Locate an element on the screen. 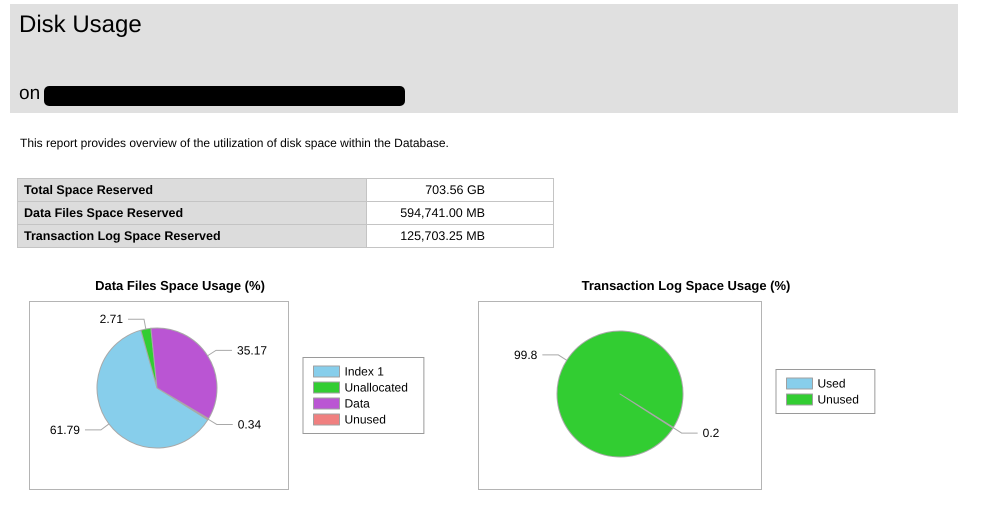  data-label: 0.34 is located at coordinates (250, 424).